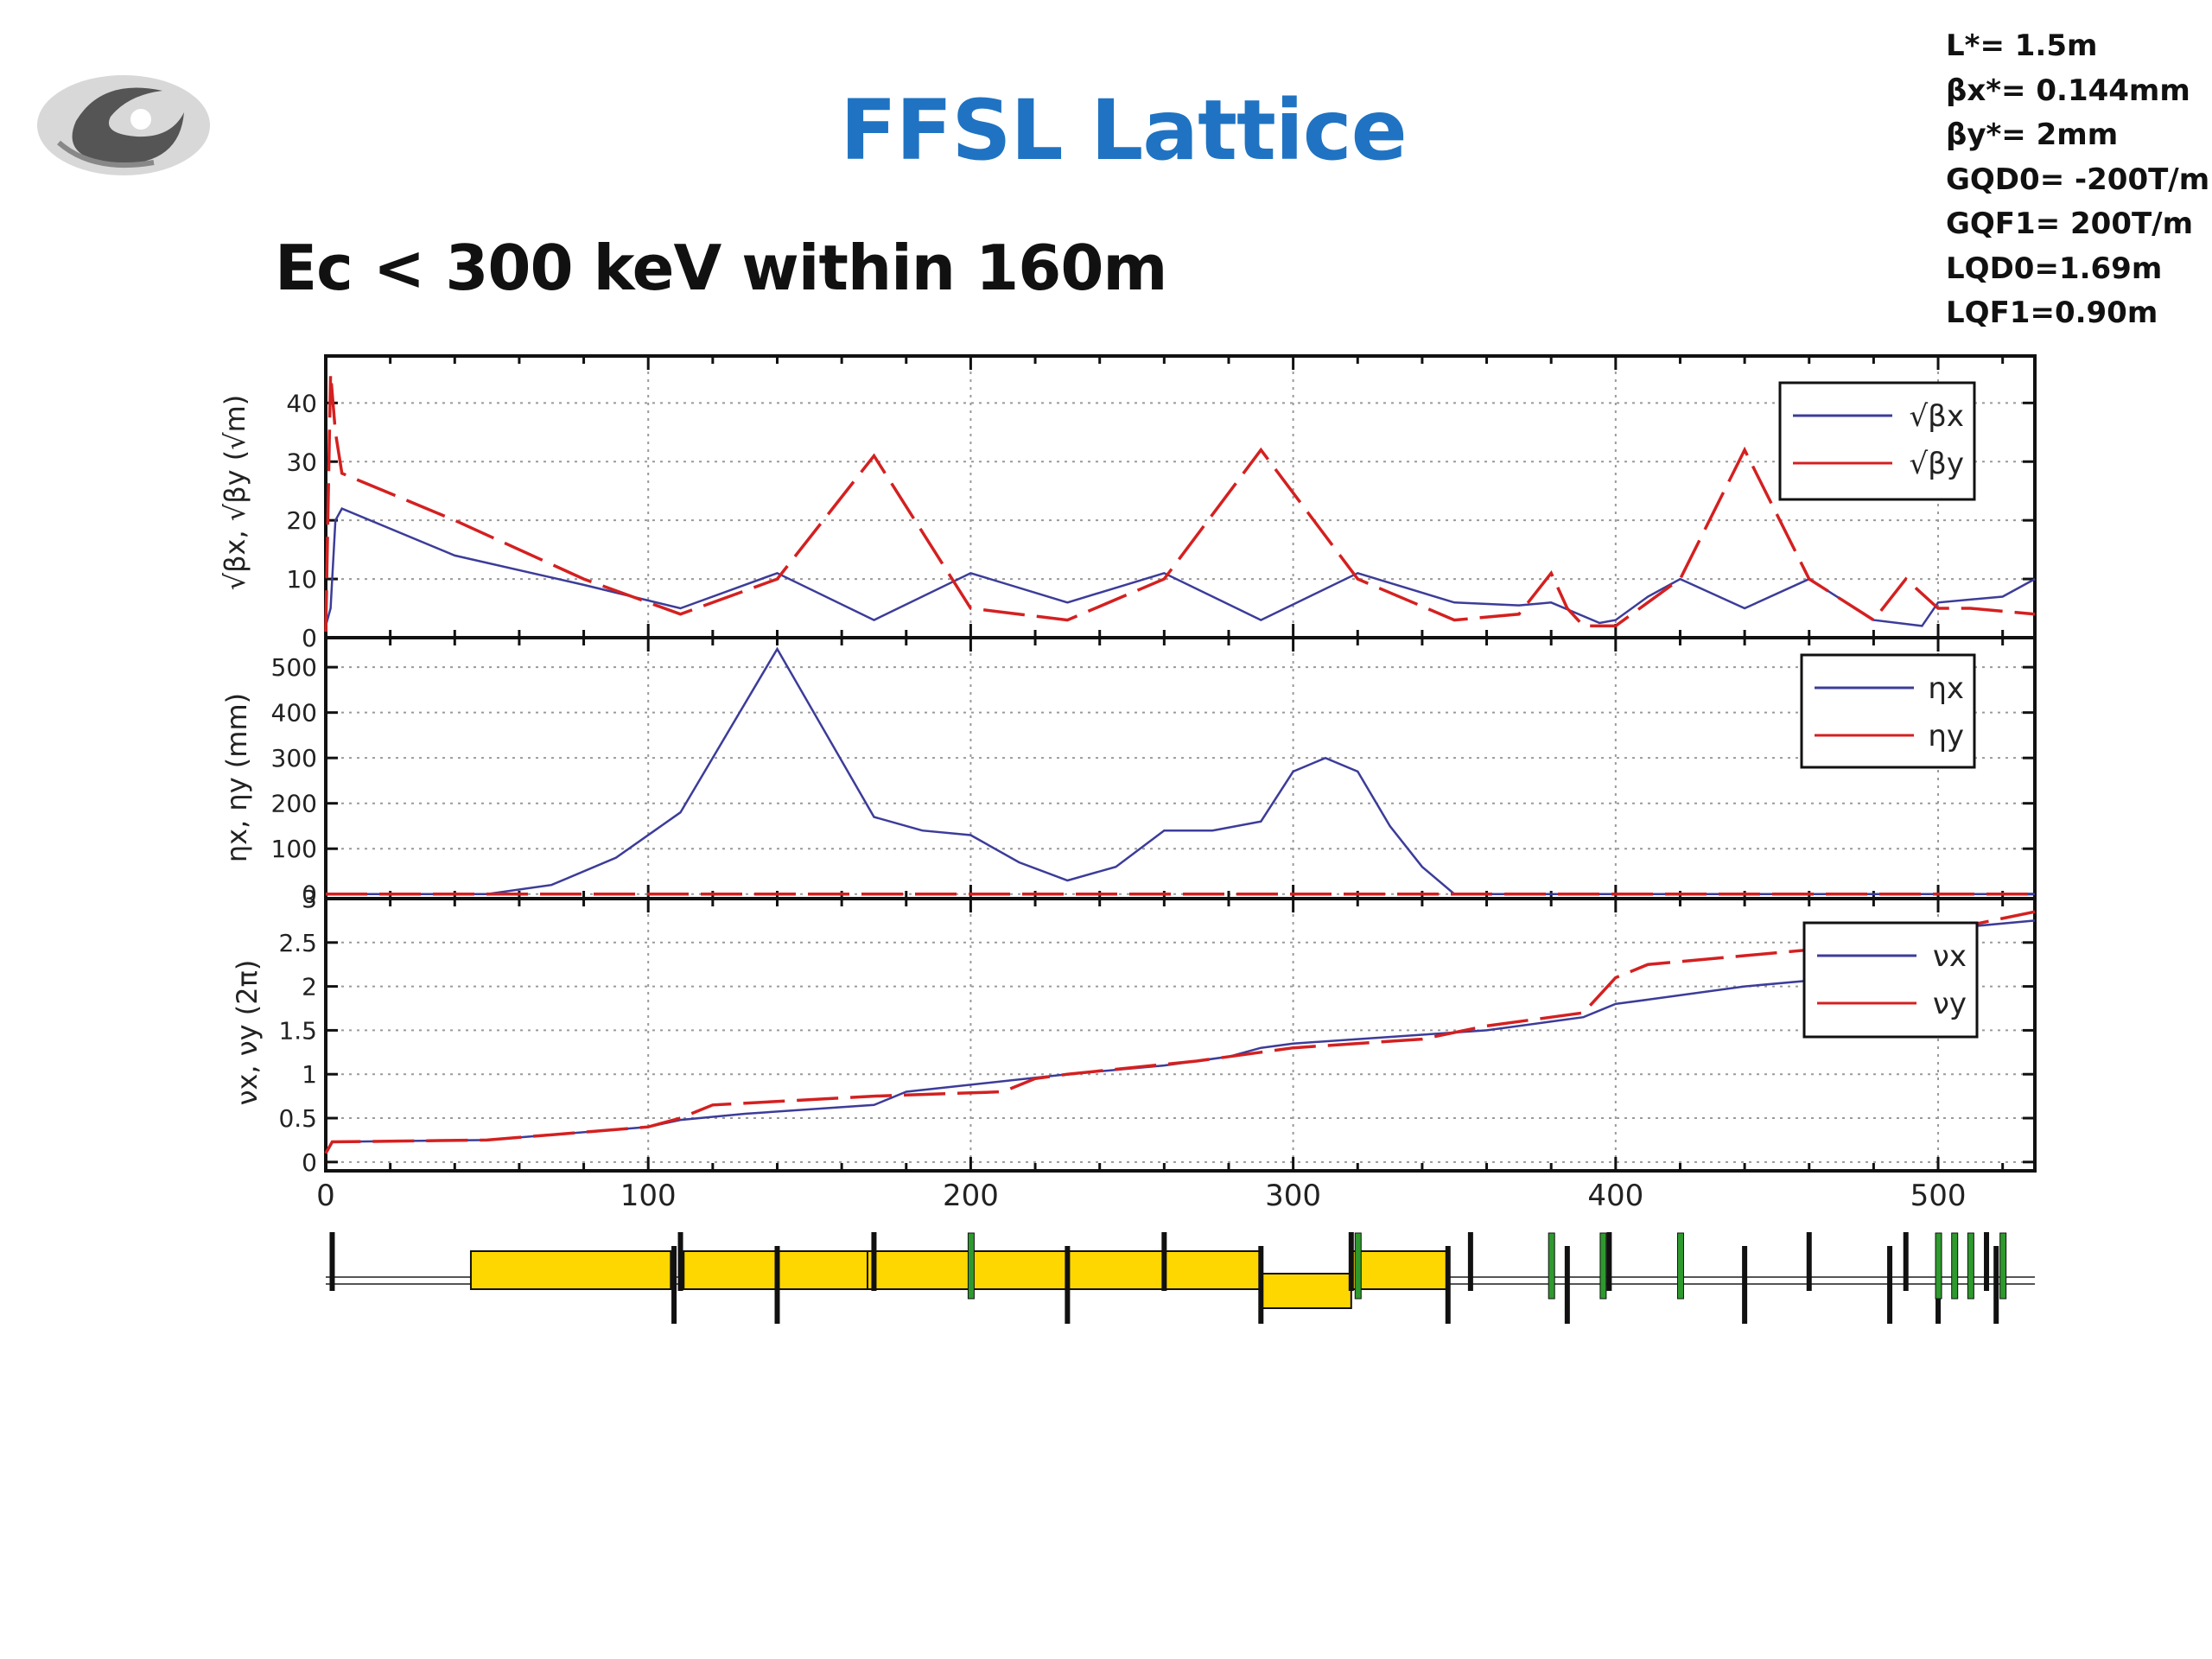  Describe the element at coordinates (2054, 268) in the screenshot. I see `param-lqd0: LQD0=1.69m` at that location.